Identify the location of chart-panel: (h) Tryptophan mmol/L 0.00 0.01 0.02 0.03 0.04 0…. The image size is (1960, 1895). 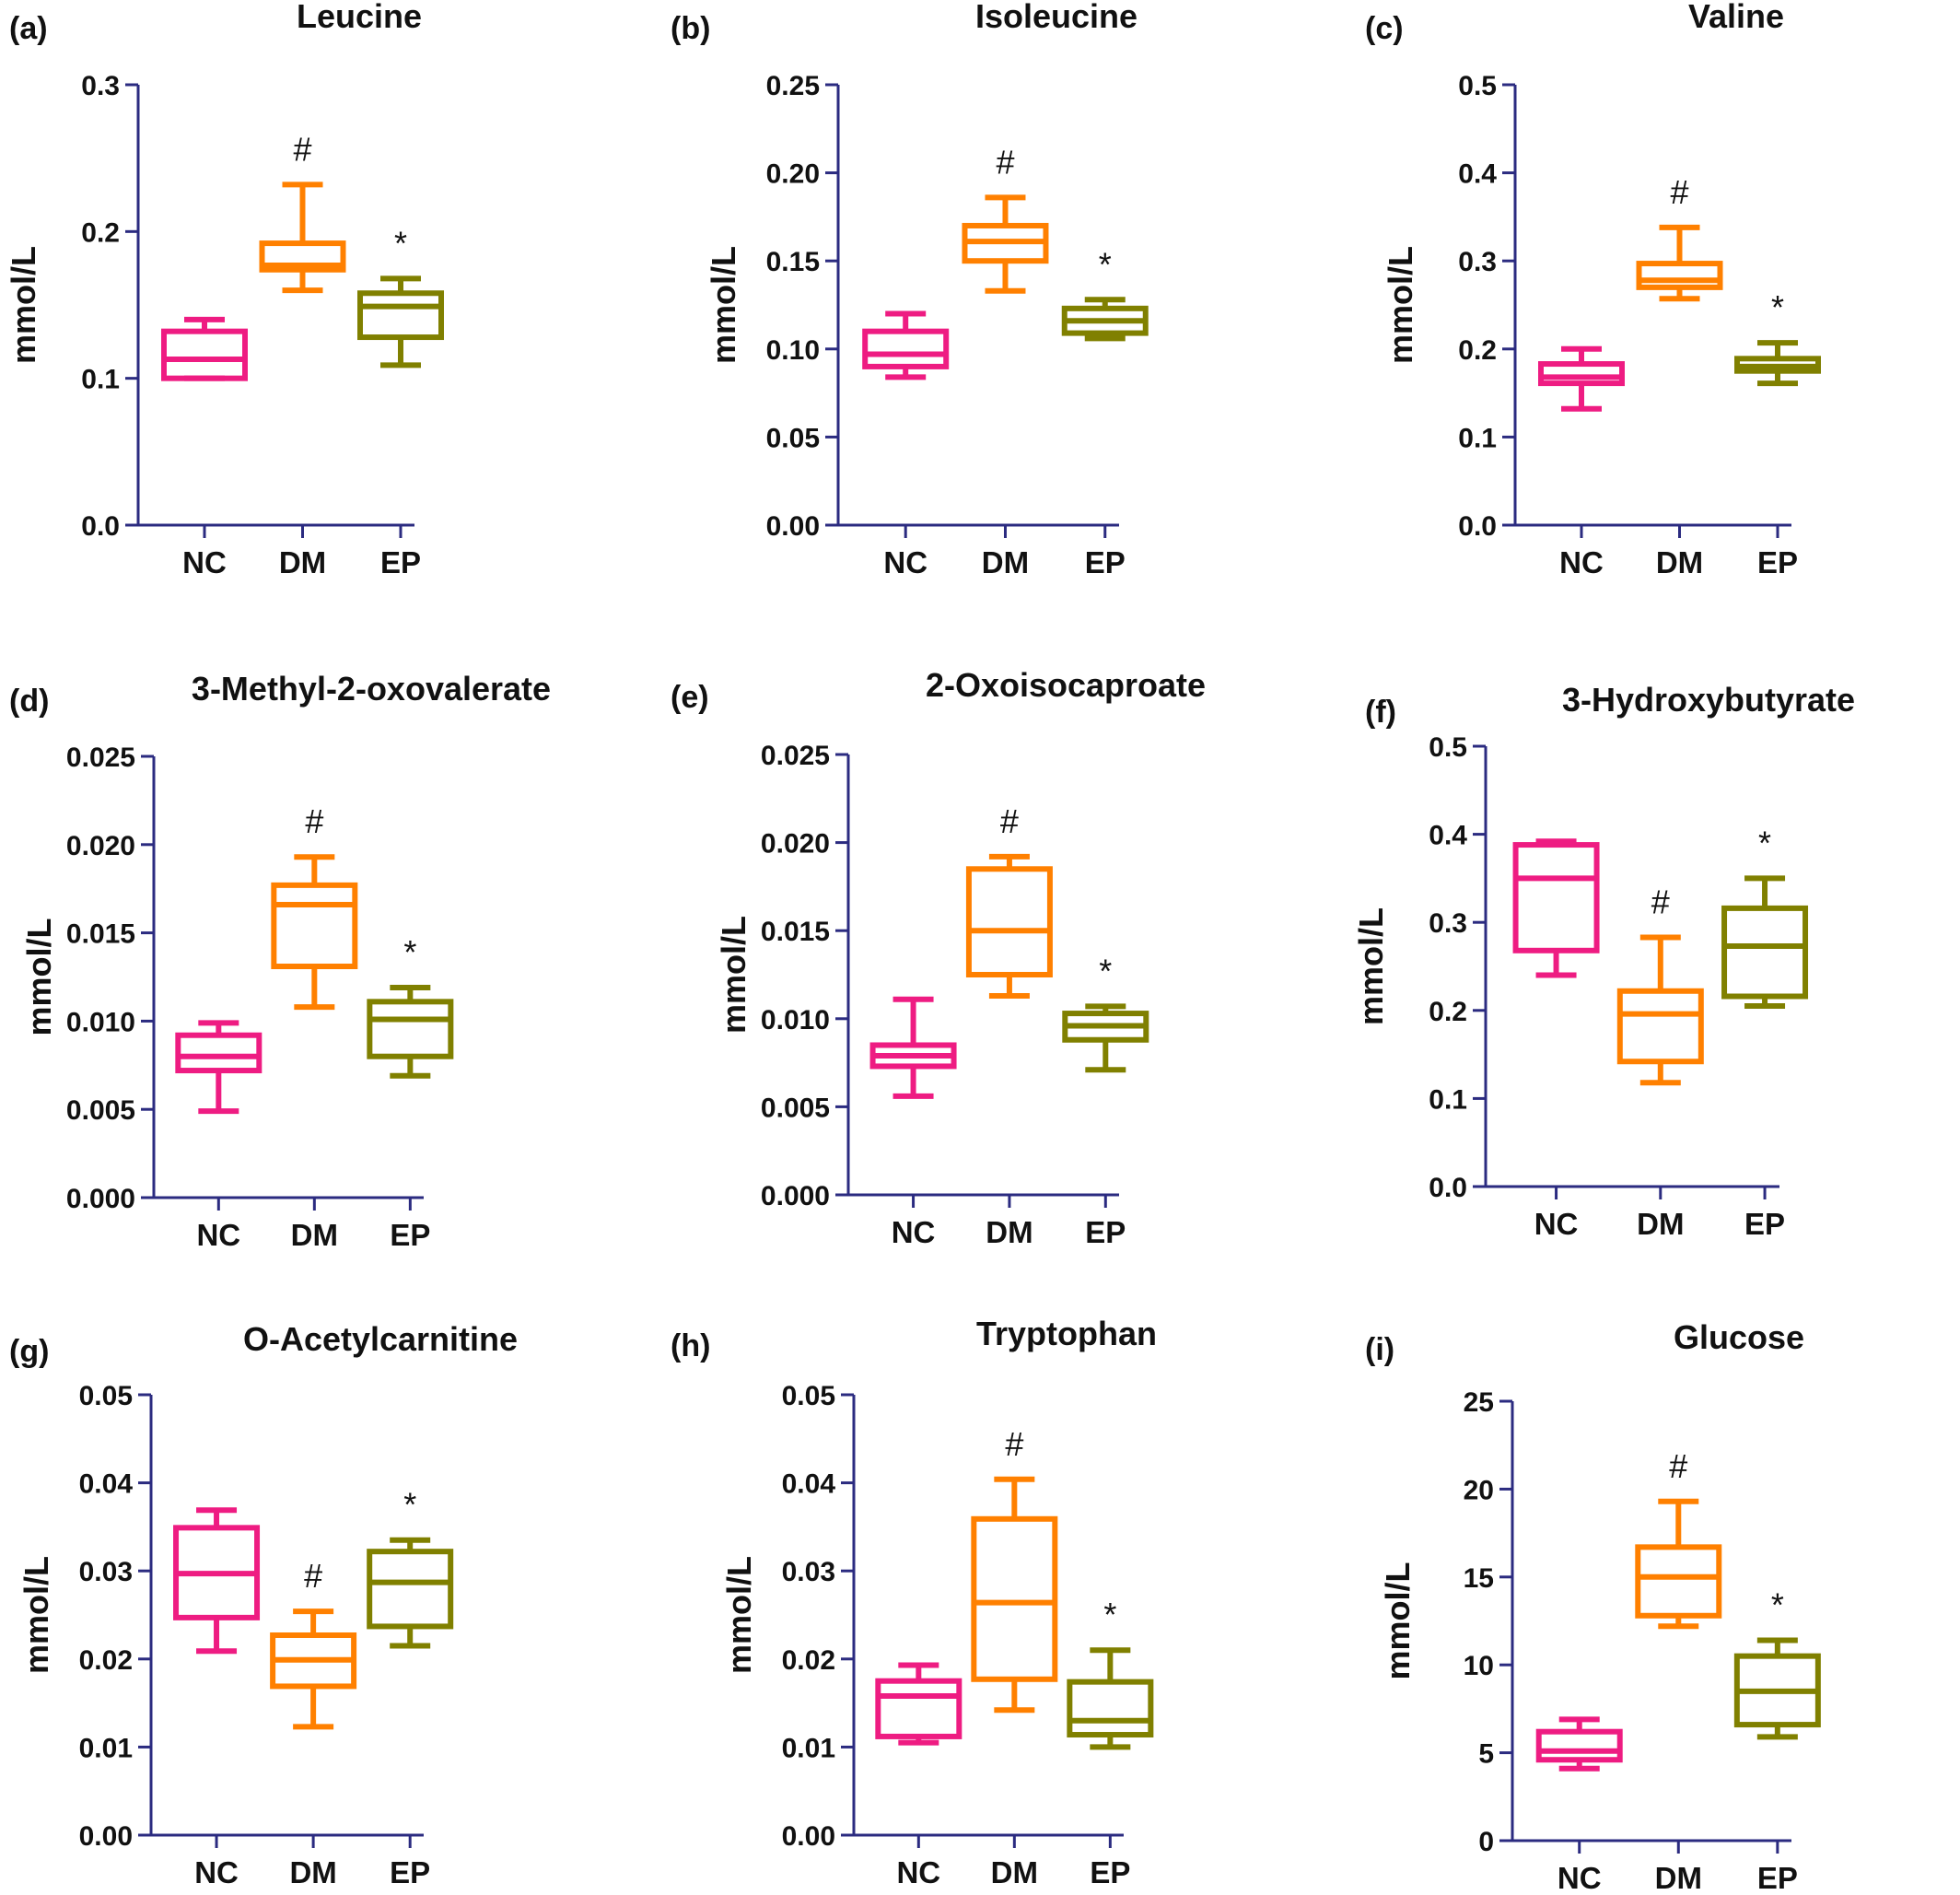
(914, 1602).